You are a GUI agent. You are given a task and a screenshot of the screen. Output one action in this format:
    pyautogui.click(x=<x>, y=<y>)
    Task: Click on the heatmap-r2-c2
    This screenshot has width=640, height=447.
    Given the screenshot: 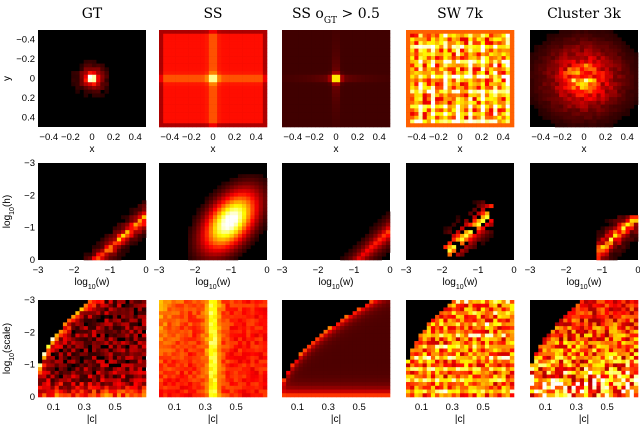 What is the action you would take?
    pyautogui.click(x=336, y=349)
    